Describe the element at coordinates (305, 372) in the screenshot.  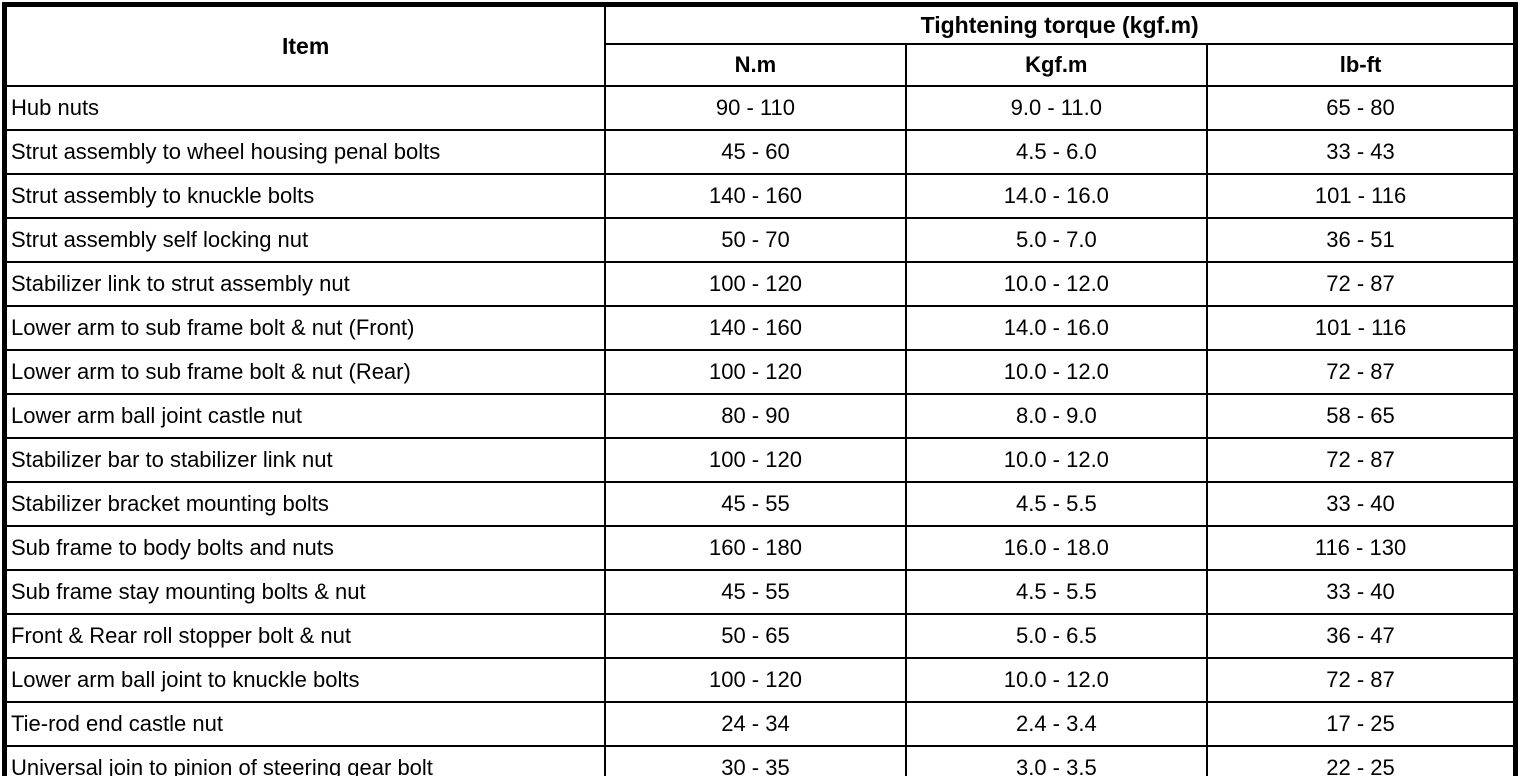
I see `item-cell: Lower arm to sub frame bolt & nut (Rear)` at that location.